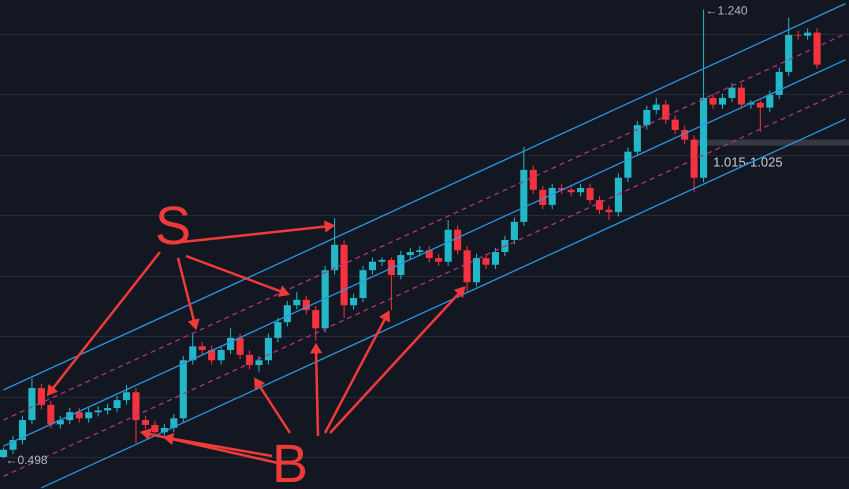  Describe the element at coordinates (173, 226) in the screenshot. I see `annotation: S` at that location.